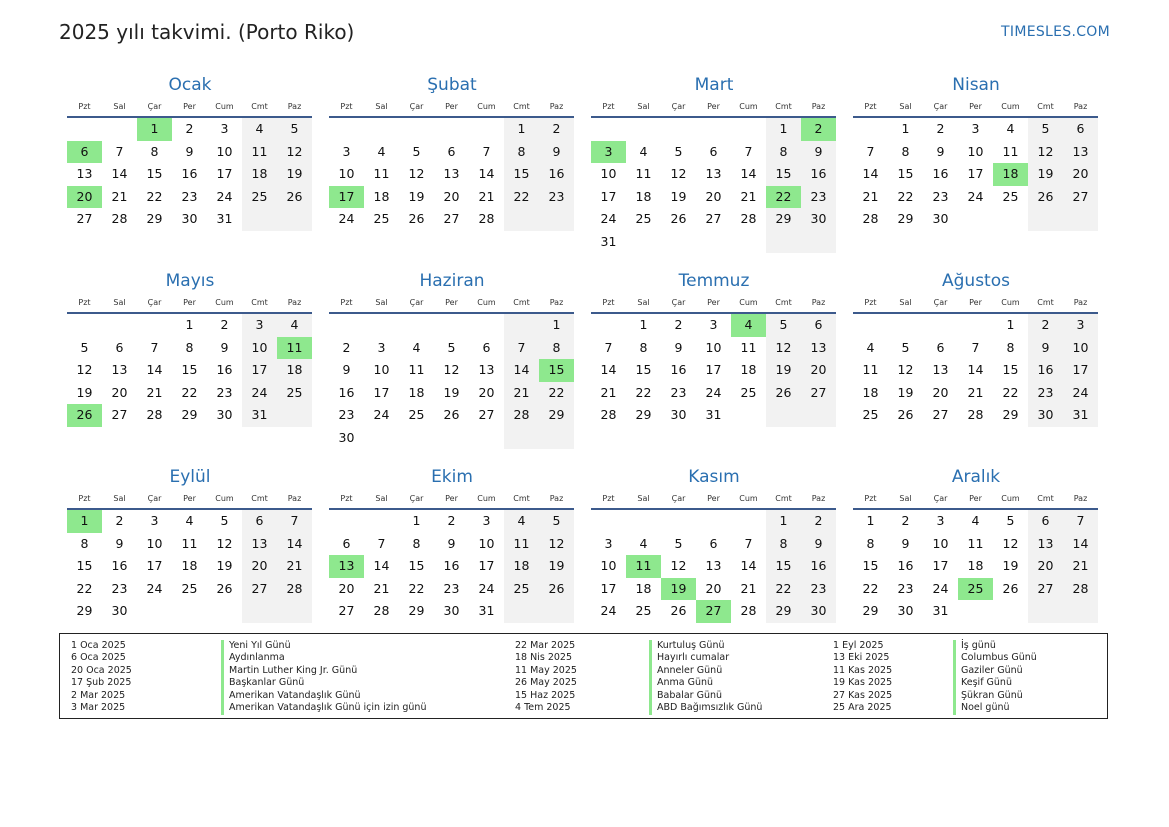  Describe the element at coordinates (84, 521) in the screenshot. I see `holiday-day-cell: 1` at that location.